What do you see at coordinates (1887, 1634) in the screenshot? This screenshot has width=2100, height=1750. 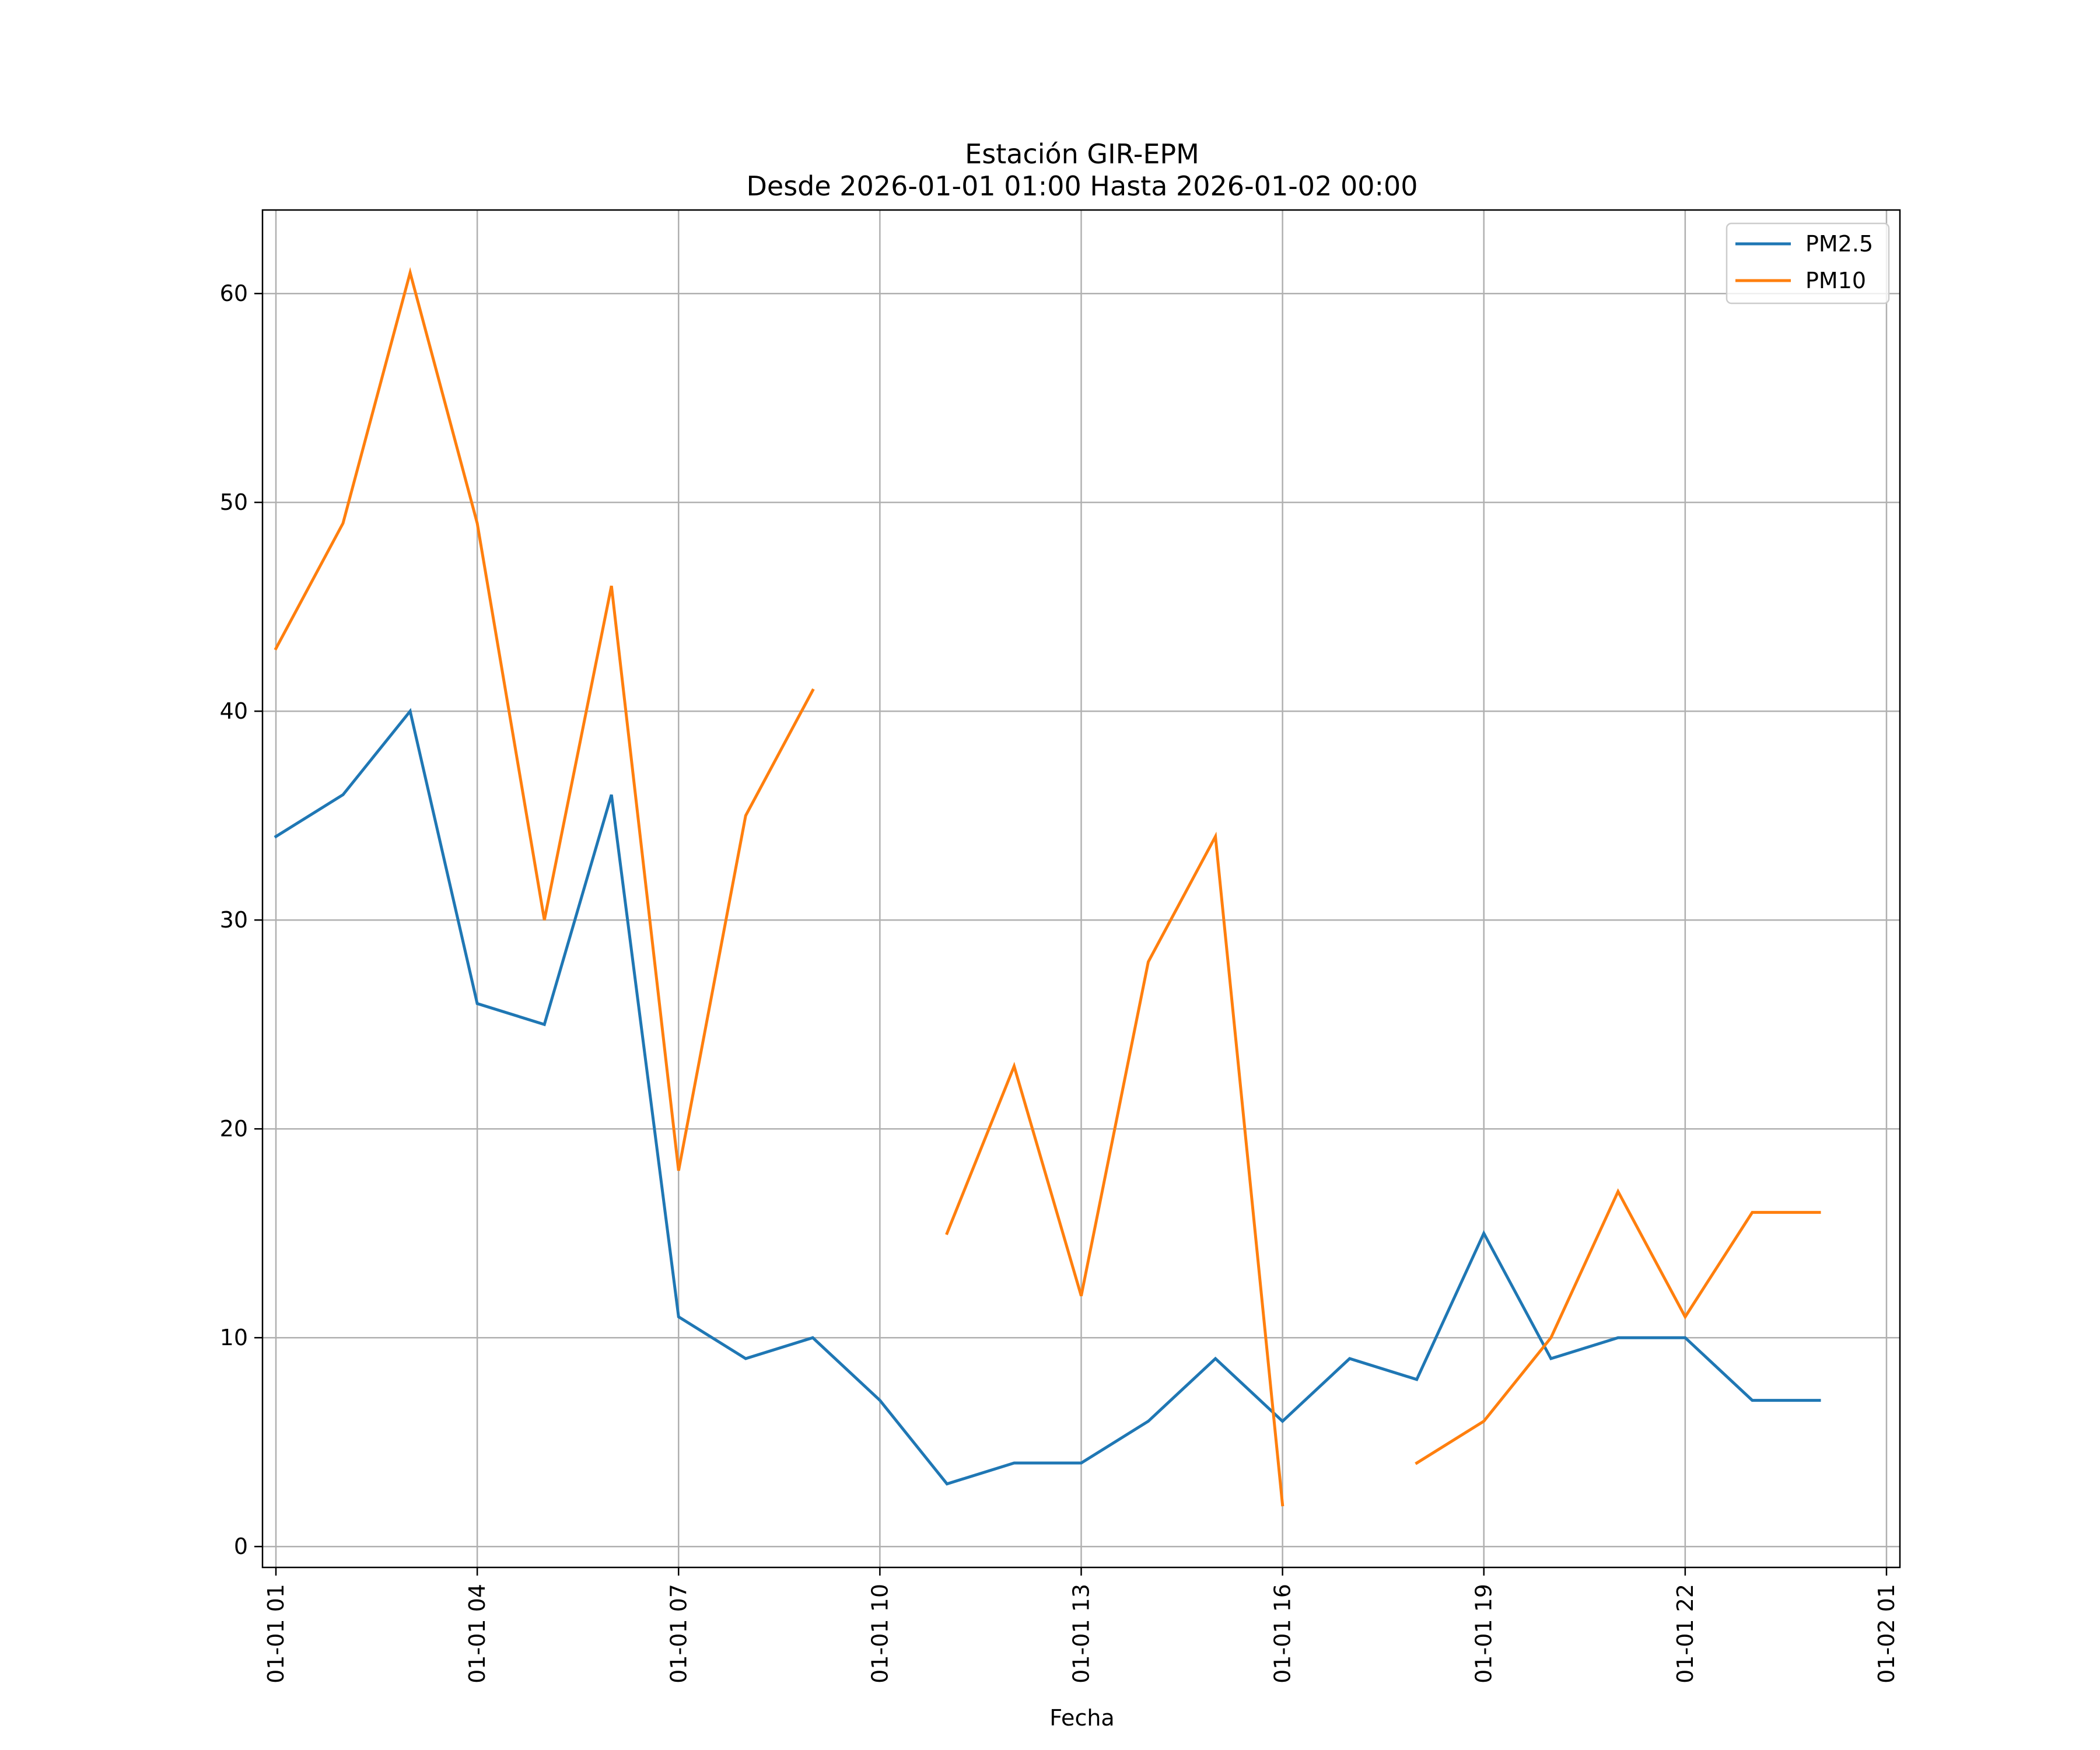 I see `x-tick-label: 01-02 01` at bounding box center [1887, 1634].